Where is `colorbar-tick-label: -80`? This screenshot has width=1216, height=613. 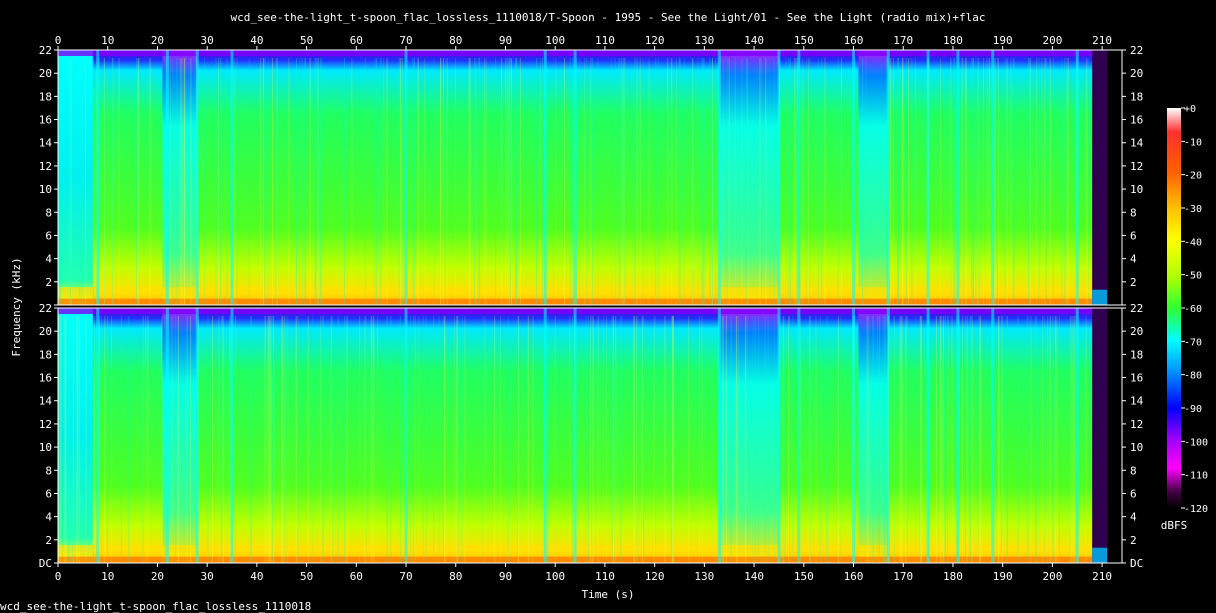 colorbar-tick-label: -80 is located at coordinates (1193, 376).